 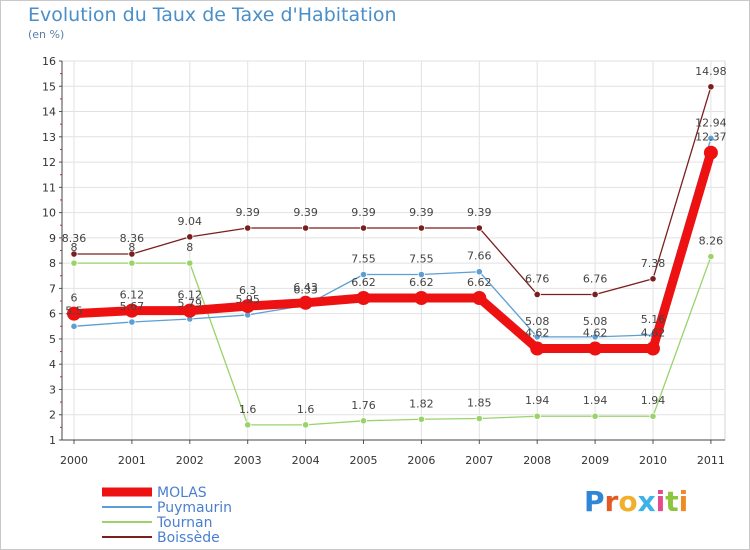 What do you see at coordinates (248, 290) in the screenshot?
I see `data-label-molas: 6.3` at bounding box center [248, 290].